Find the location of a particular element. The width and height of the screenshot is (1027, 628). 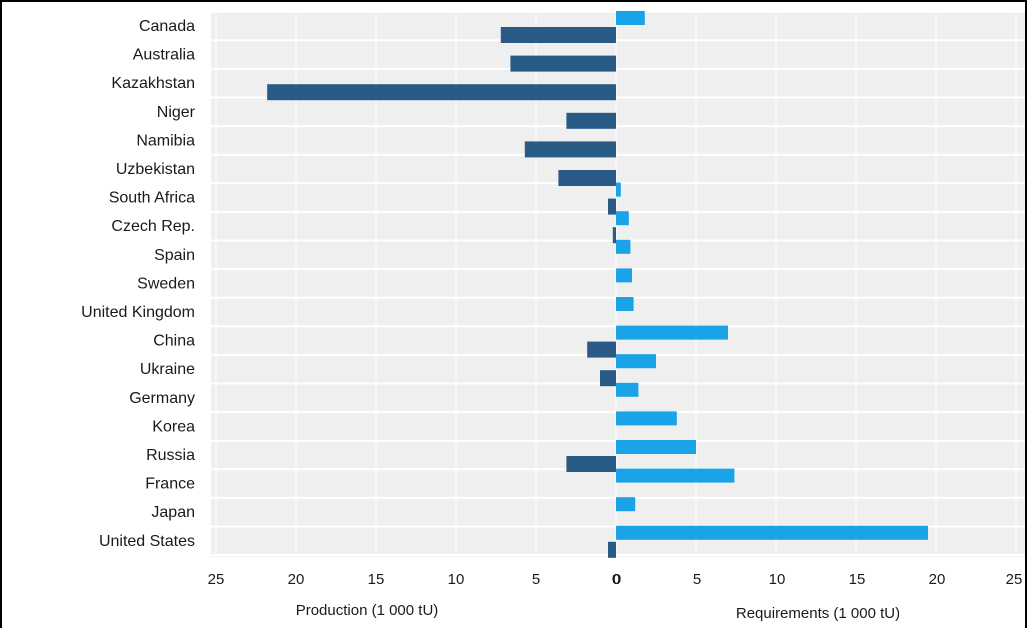

right-tick-label: 0 is located at coordinates (617, 579).